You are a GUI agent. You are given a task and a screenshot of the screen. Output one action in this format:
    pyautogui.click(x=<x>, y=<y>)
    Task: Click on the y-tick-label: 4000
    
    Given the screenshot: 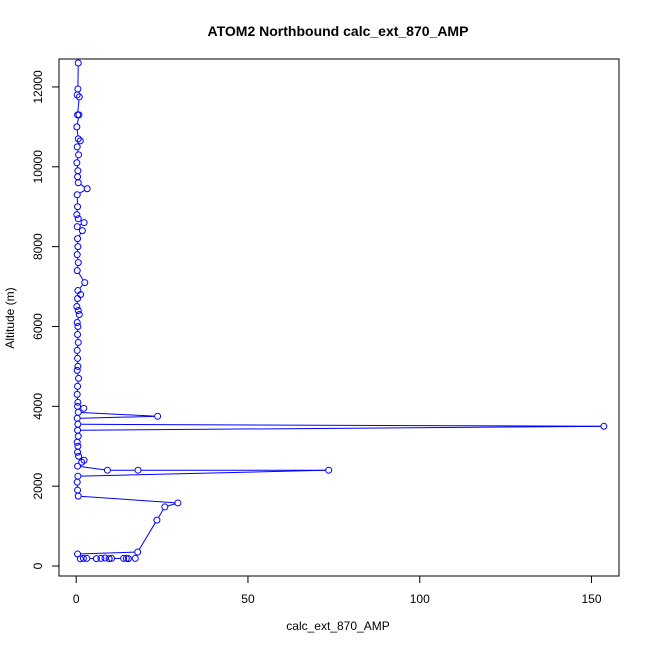 What is the action you would take?
    pyautogui.click(x=38, y=406)
    